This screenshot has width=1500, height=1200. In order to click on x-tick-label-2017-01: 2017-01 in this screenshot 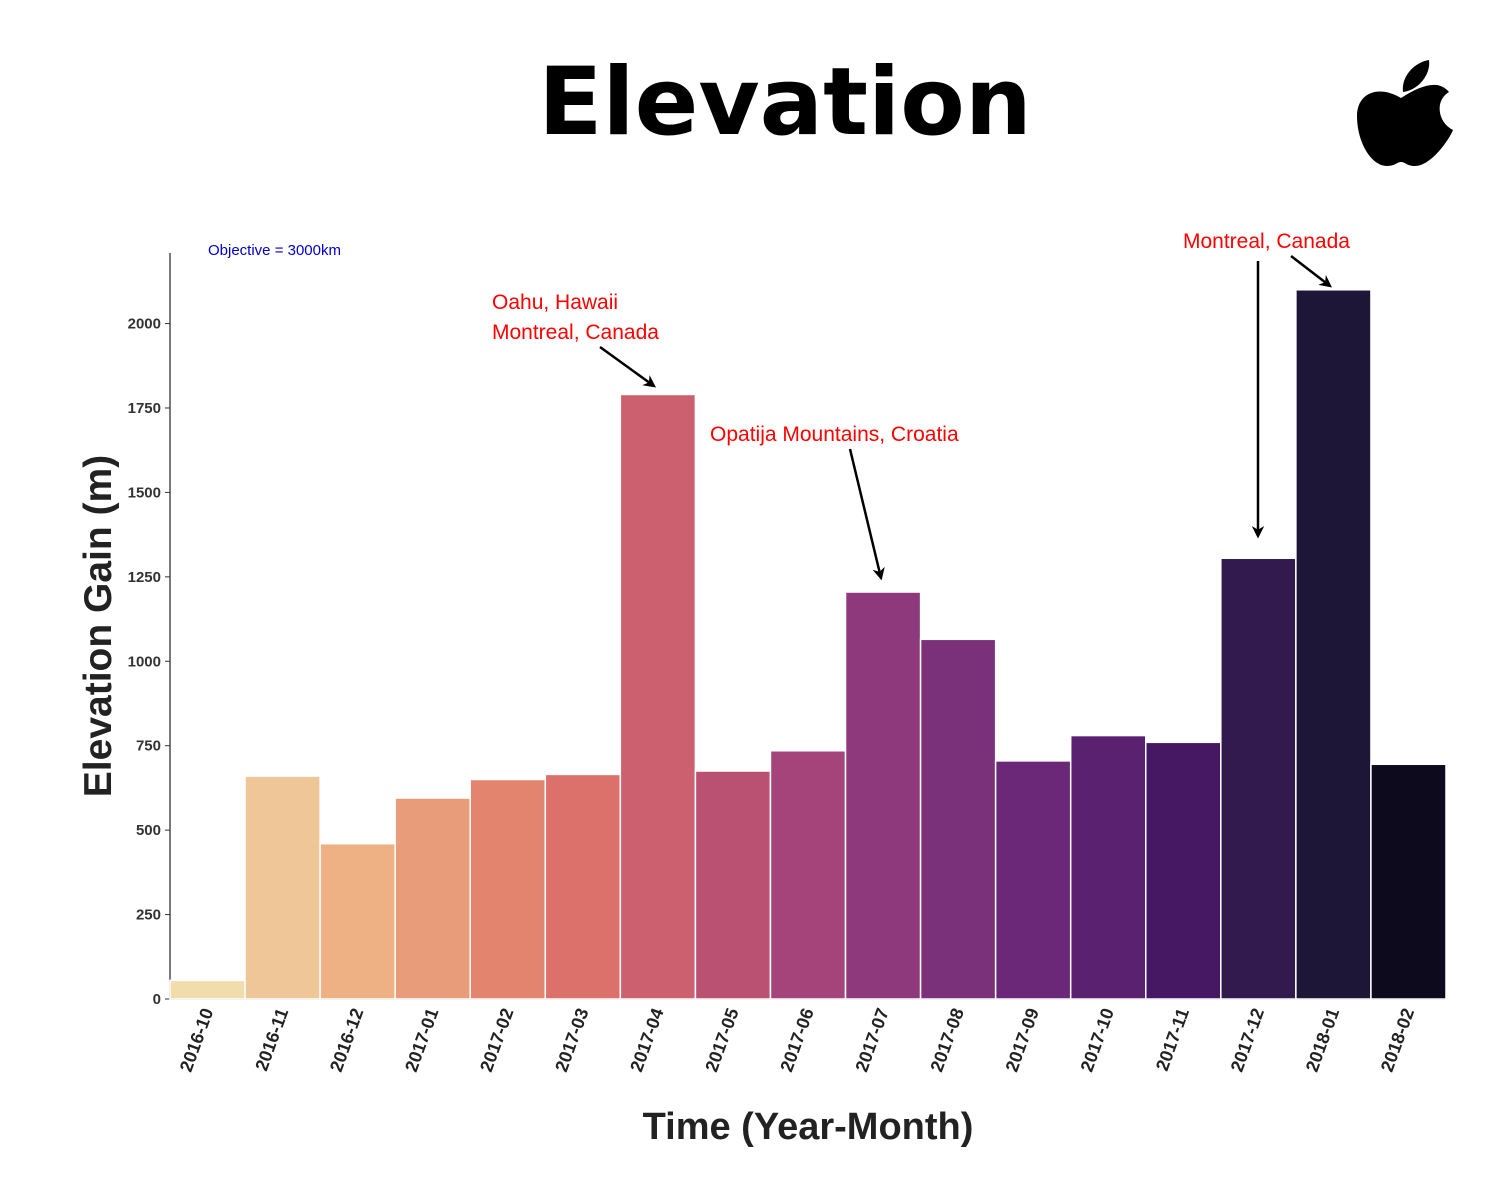, I will do `click(421, 1040)`.